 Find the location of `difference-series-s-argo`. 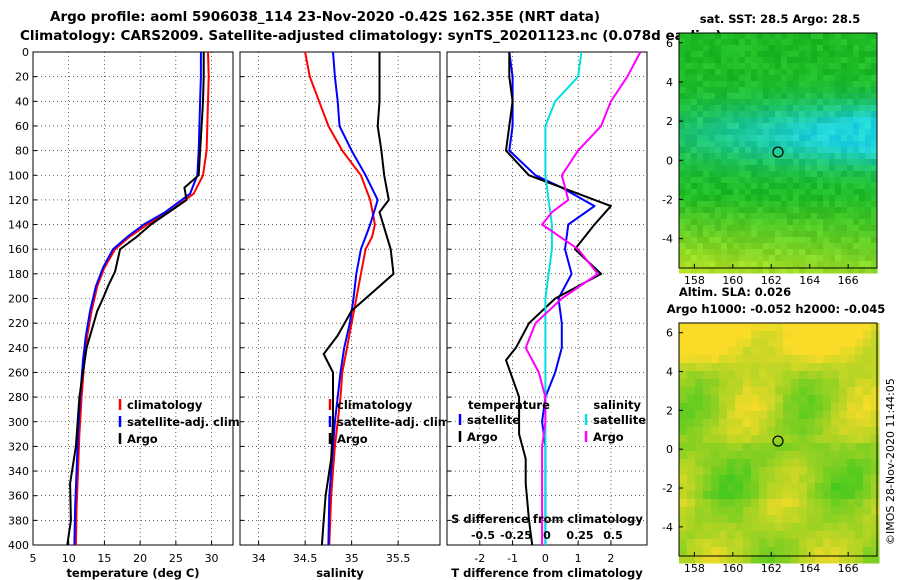

difference-series-s-argo is located at coordinates (583, 298).